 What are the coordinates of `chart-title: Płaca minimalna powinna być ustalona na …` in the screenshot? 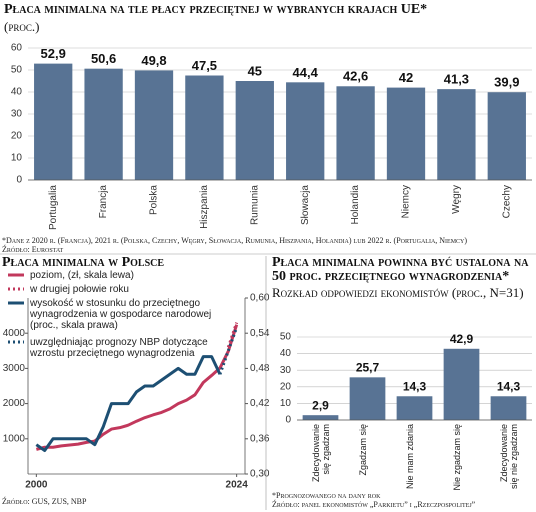 It's located at (400, 269).